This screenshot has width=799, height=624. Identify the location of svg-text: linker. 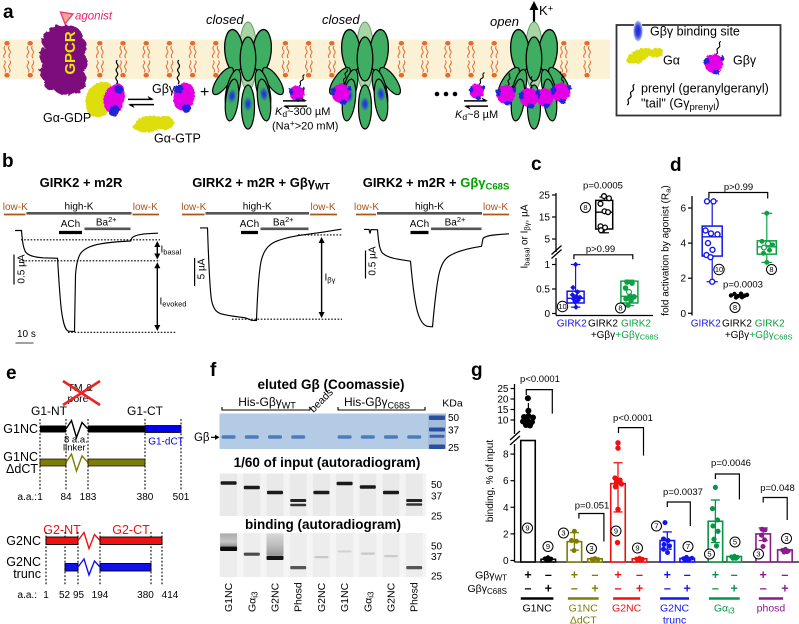
(74, 448).